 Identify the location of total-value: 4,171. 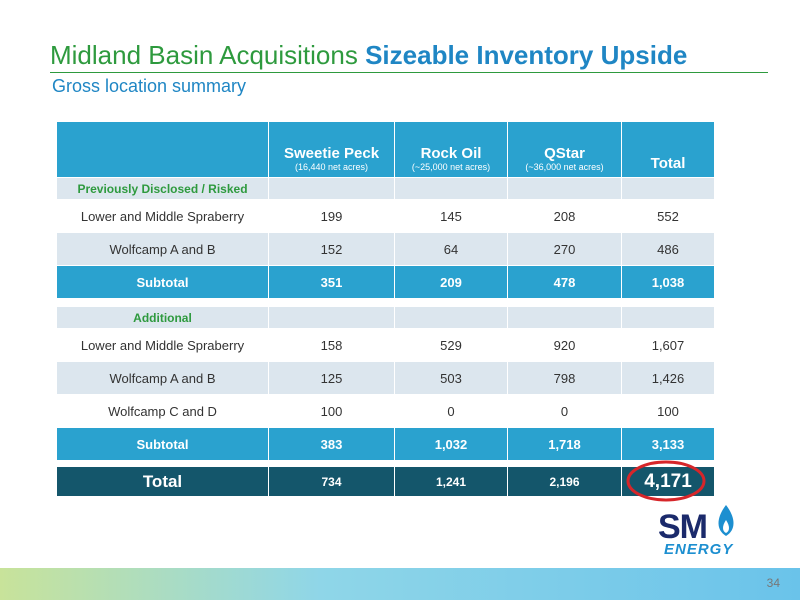
(668, 482).